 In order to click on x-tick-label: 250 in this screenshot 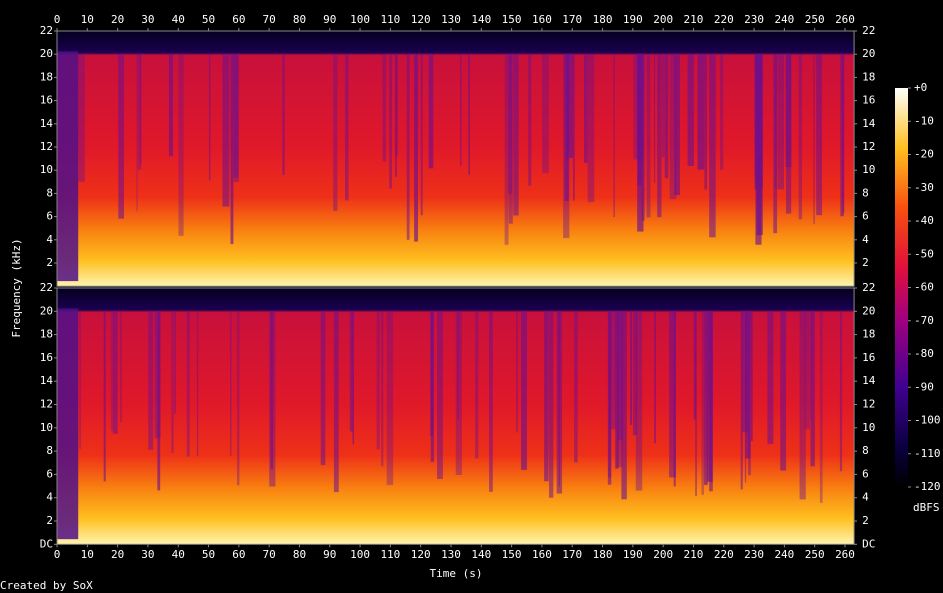, I will do `click(815, 19)`.